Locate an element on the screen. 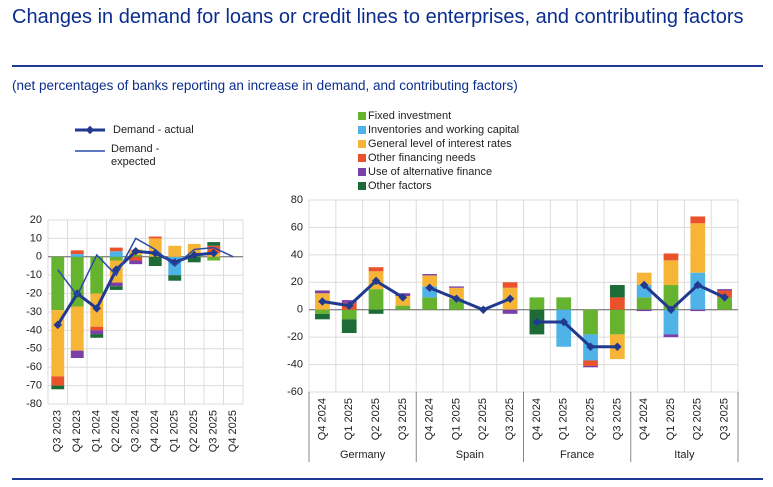  y-tick-label: -80 is located at coordinates (34, 404).